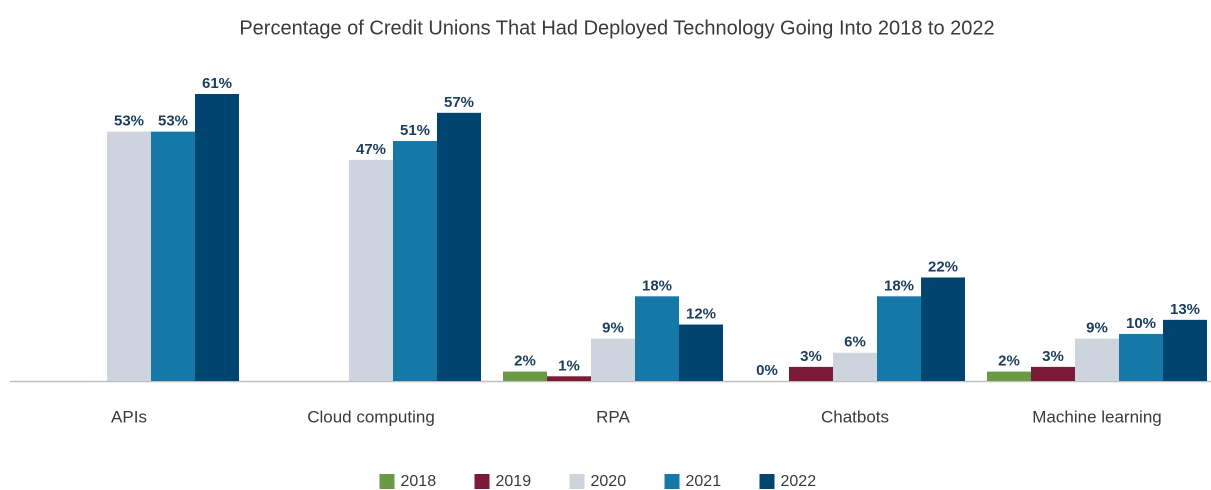  What do you see at coordinates (704, 481) in the screenshot?
I see `legend-label: 2021` at bounding box center [704, 481].